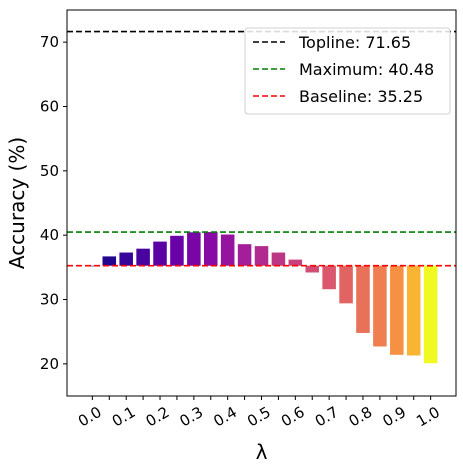 This screenshot has width=463, height=469. I want to click on legend-label: Maximum: 40.48, so click(366, 69).